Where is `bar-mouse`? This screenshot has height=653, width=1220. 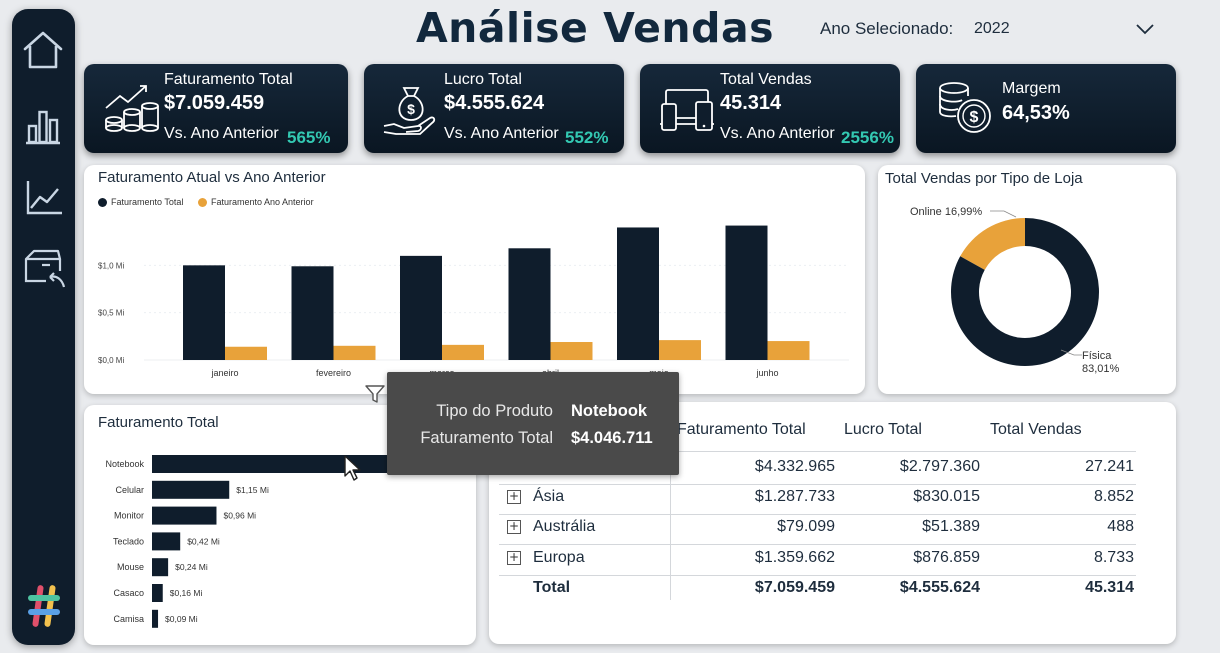
bar-mouse is located at coordinates (160, 567).